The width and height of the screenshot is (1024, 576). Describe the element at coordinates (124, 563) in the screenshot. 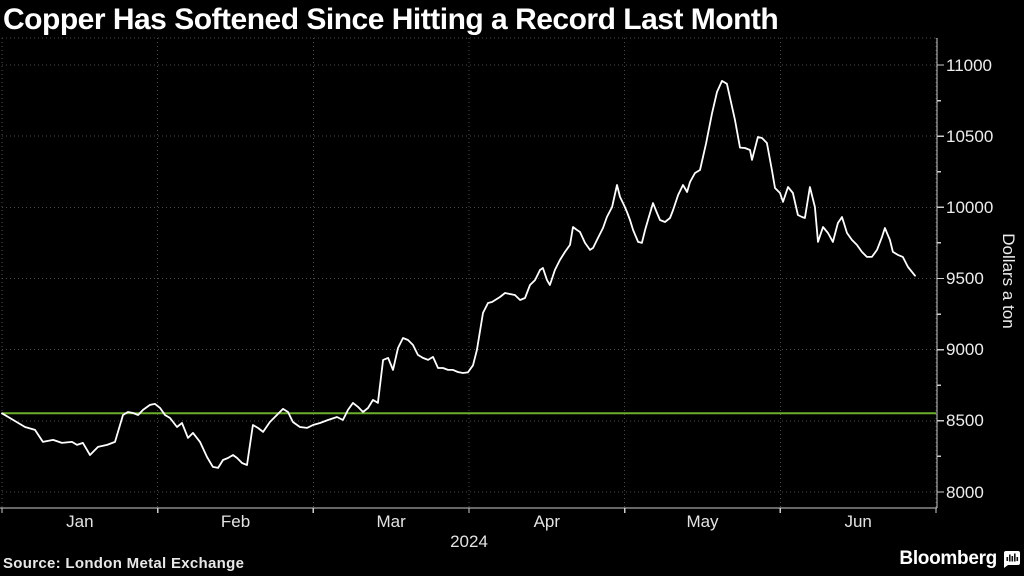

I see `source-attribution: Source: London Metal Exchange` at that location.